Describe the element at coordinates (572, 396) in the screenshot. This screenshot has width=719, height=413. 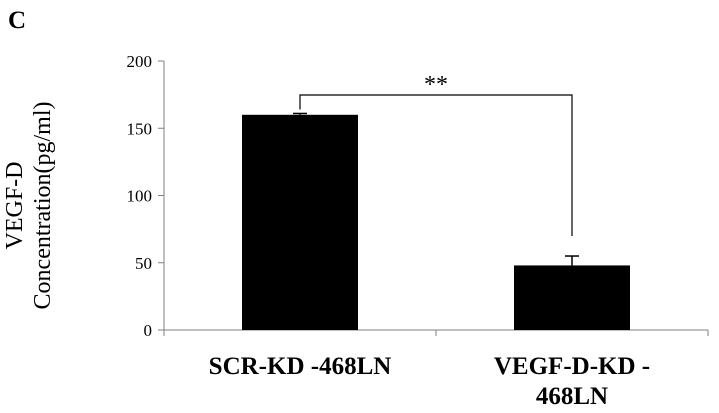
I see `x-tick-label: 468LN` at that location.